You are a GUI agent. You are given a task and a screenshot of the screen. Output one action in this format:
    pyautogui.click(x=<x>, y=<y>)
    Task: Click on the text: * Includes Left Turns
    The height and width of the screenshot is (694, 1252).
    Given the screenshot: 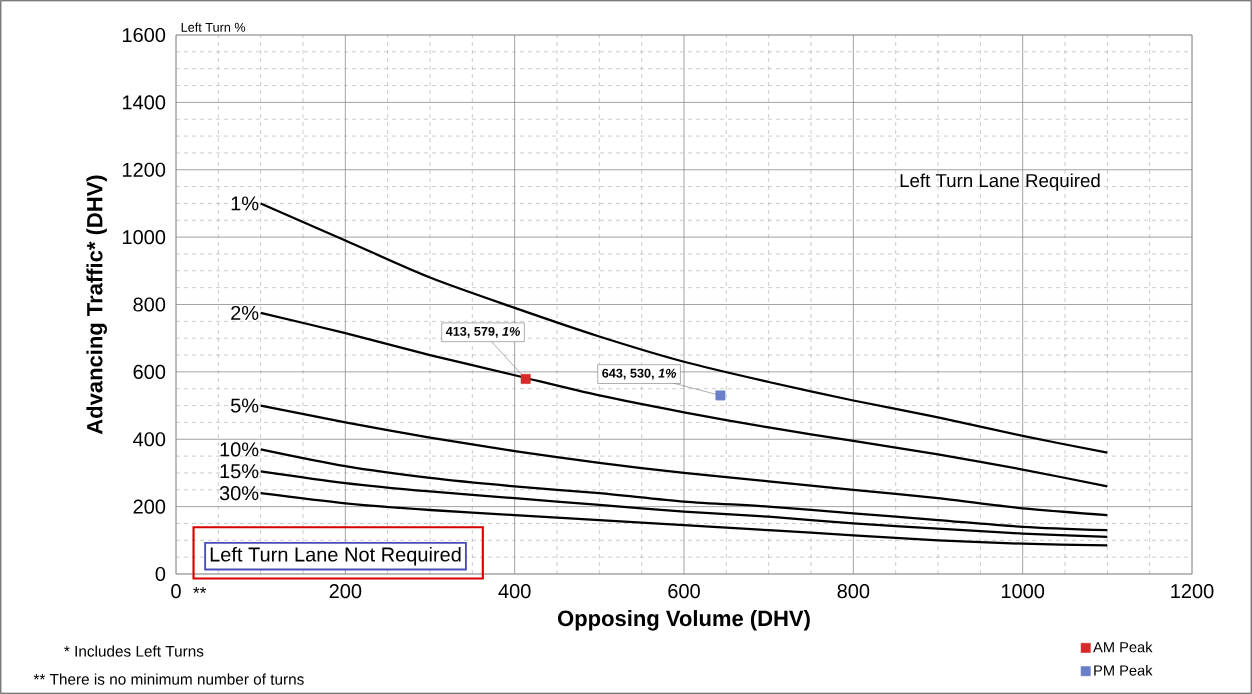 What is the action you would take?
    pyautogui.click(x=134, y=651)
    